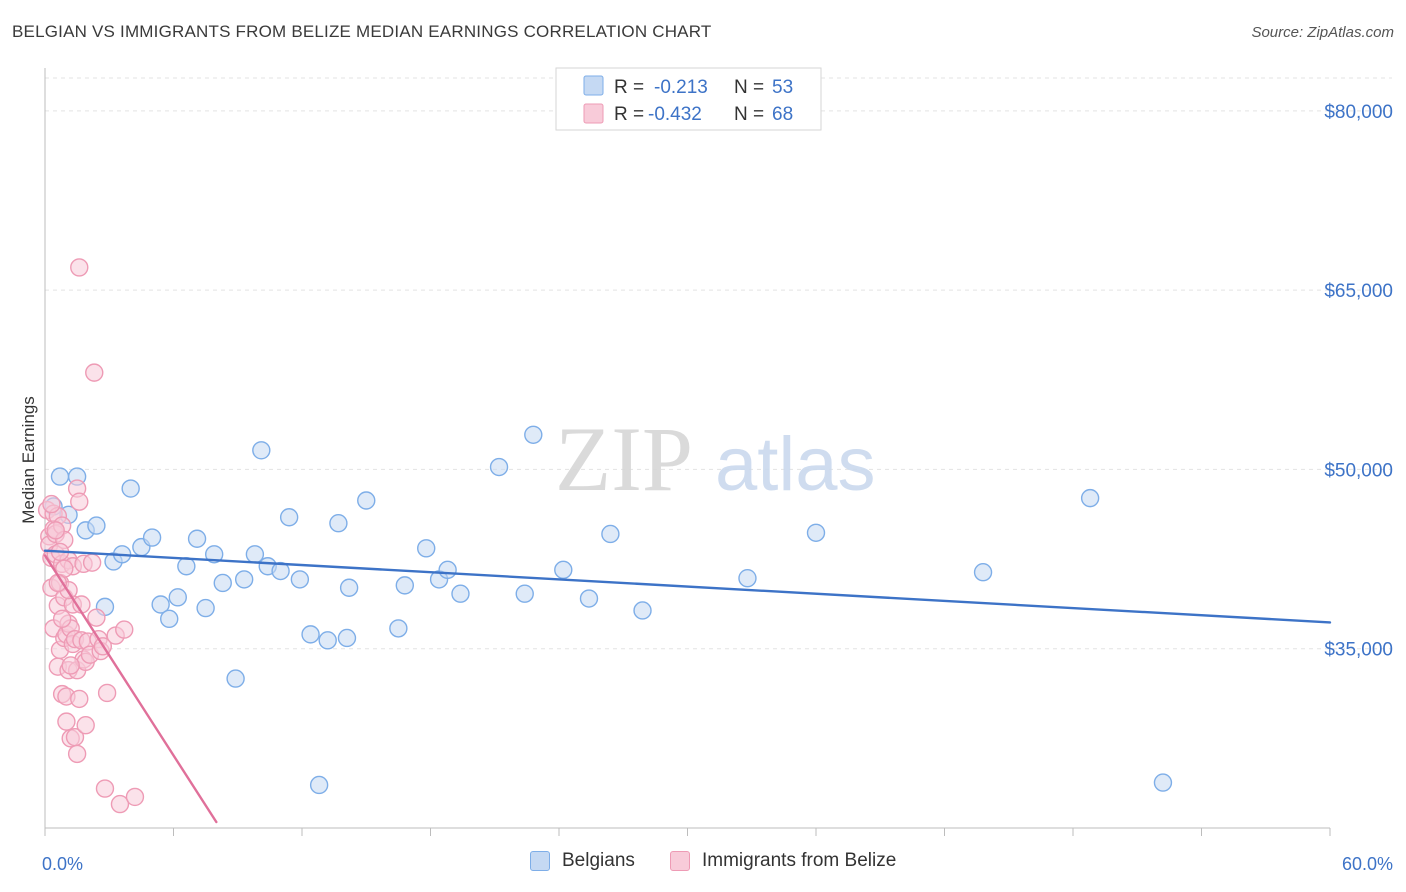 The image size is (1406, 892). What do you see at coordinates (1358, 650) in the screenshot?
I see `y-tick-label: $35,000` at bounding box center [1358, 650].